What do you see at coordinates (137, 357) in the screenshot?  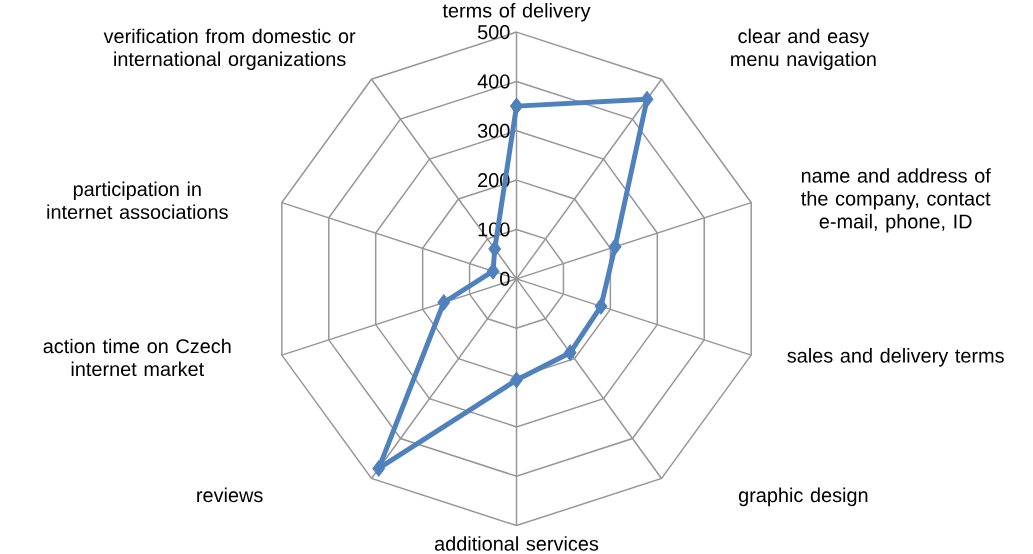 I see `spoke-label: action time on Czech internet market` at bounding box center [137, 357].